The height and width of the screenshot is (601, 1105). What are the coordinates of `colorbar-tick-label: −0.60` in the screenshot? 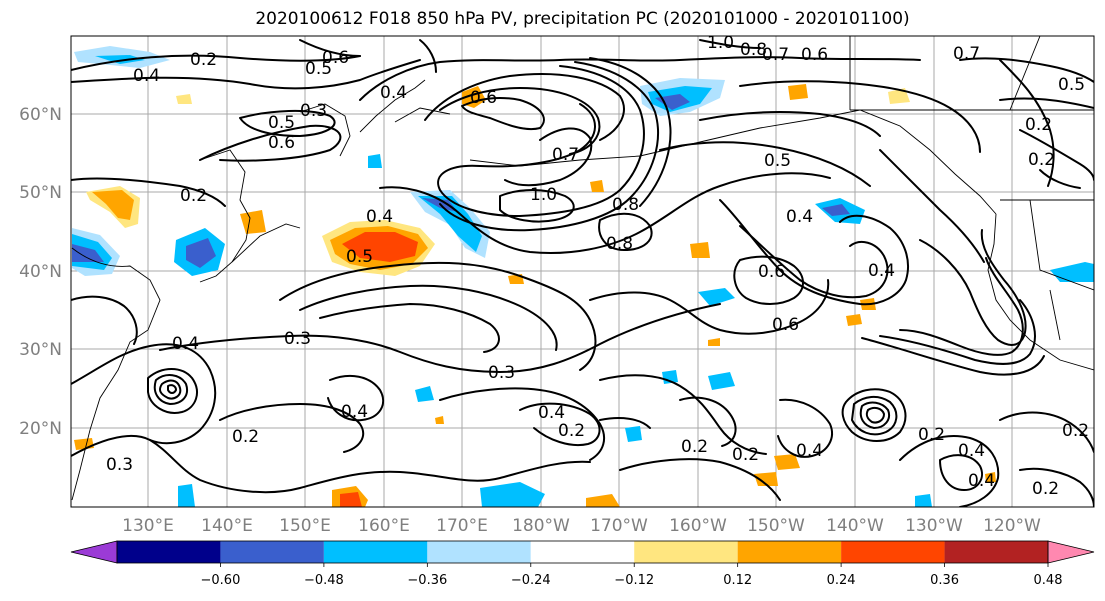 It's located at (221, 580).